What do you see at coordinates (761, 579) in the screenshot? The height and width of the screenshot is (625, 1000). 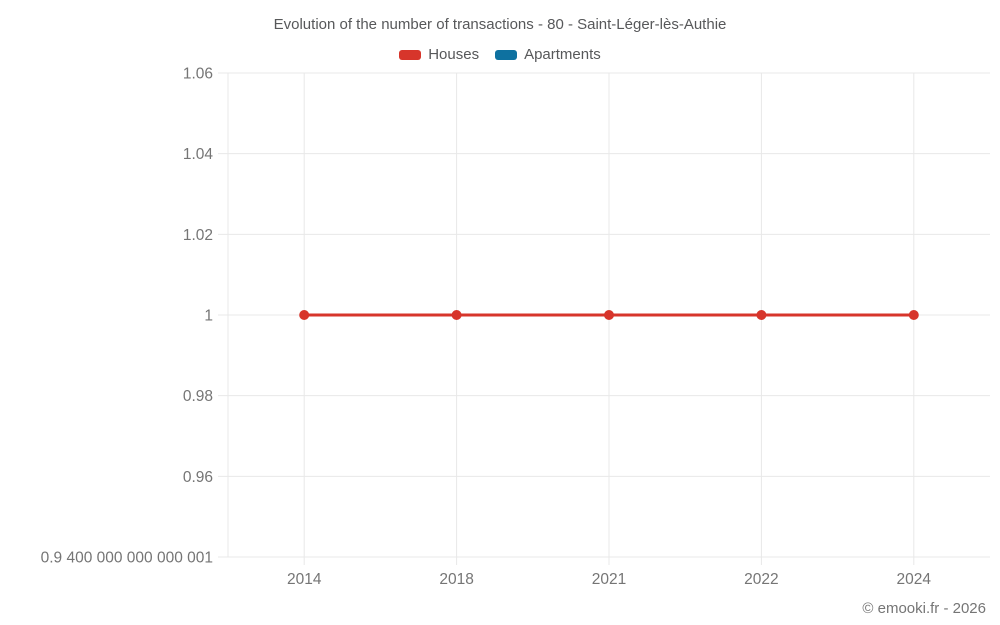 I see `x-tick-label: 2022` at bounding box center [761, 579].